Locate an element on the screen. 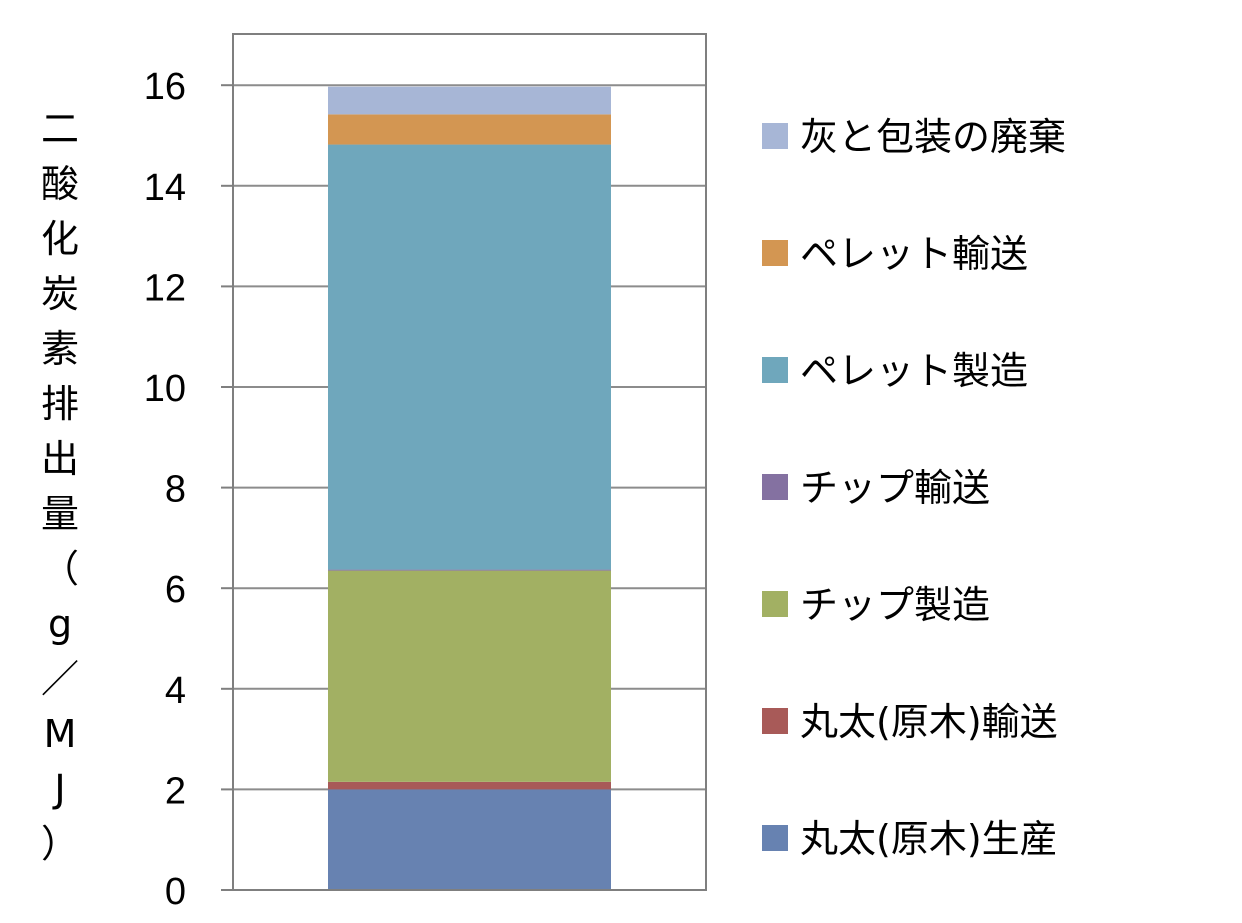  legend-label: 丸太(原木)輸送 is located at coordinates (929, 722).